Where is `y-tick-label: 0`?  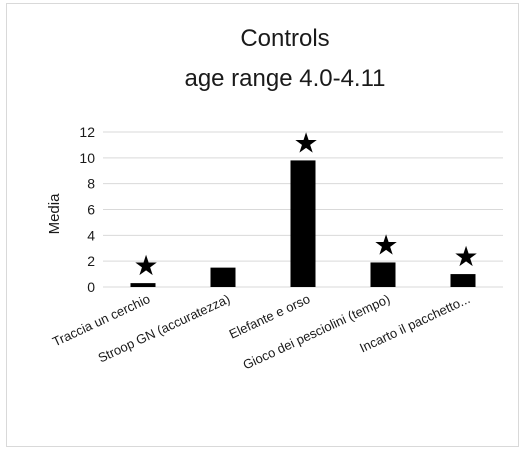 y-tick-label: 0 is located at coordinates (91, 287).